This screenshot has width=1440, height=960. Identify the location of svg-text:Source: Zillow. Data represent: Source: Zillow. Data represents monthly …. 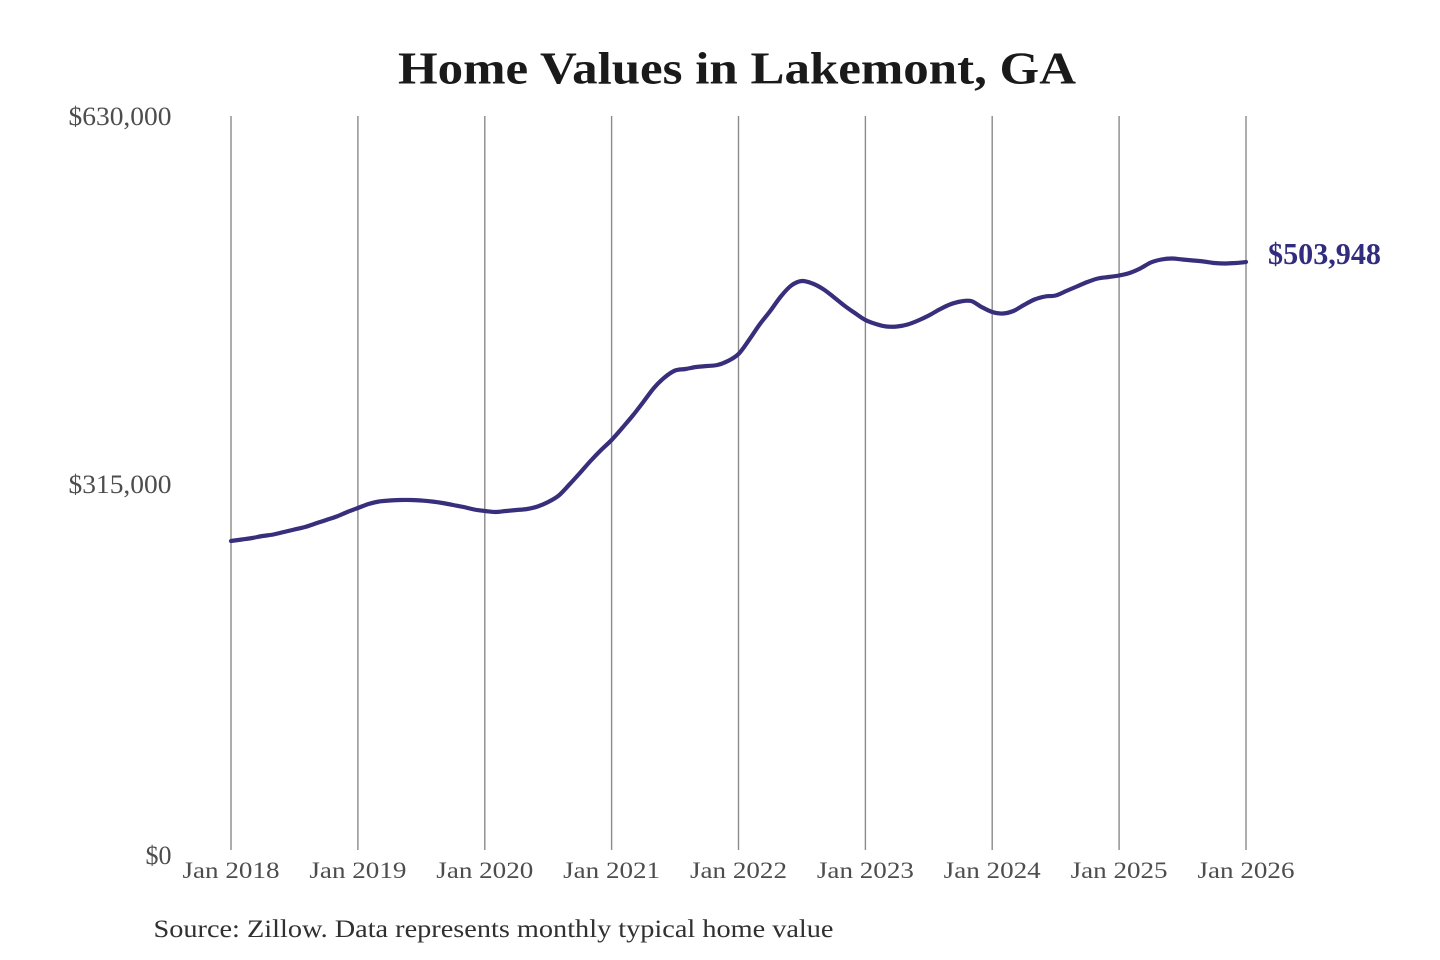
(494, 928).